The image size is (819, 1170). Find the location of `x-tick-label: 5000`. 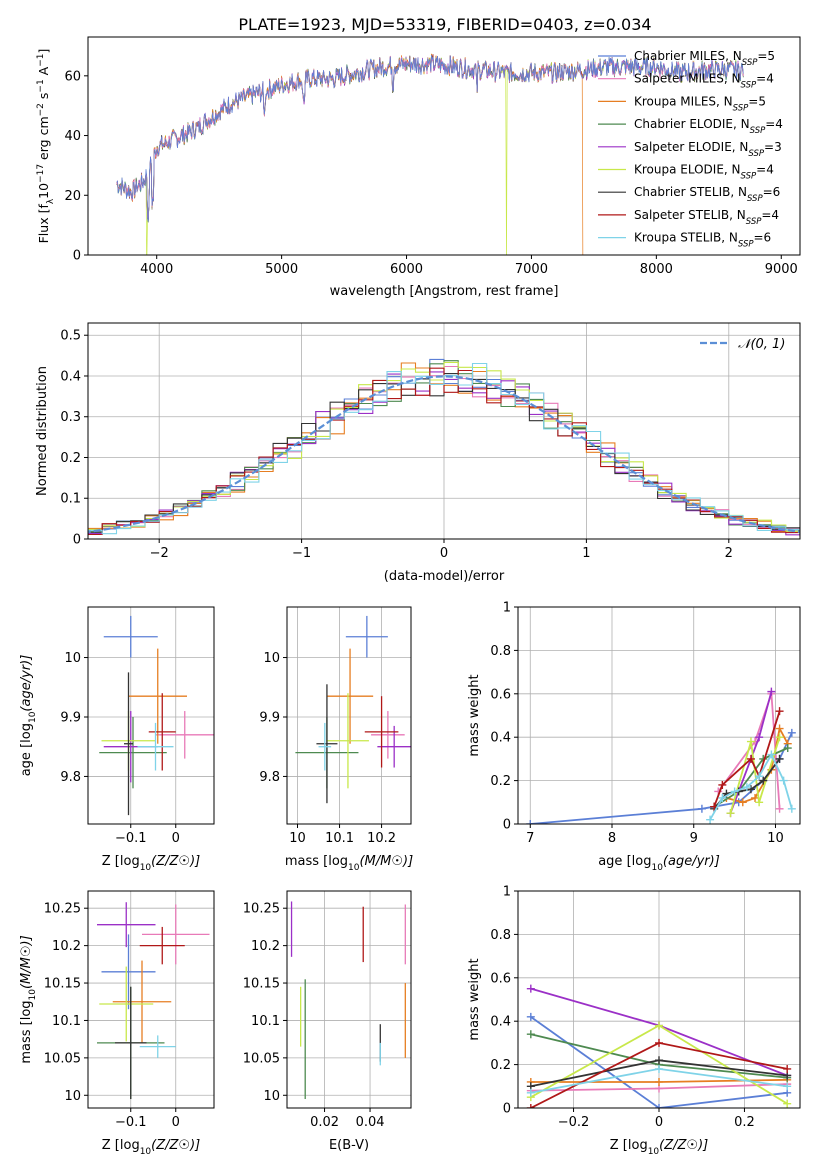

x-tick-label: 5000 is located at coordinates (281, 269).